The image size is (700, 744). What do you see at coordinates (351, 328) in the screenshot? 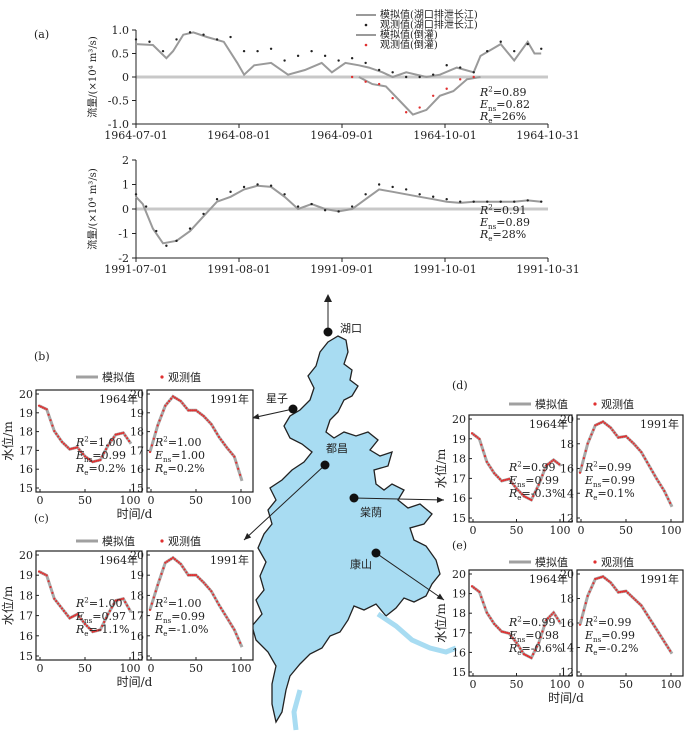
I see `station-label: 湖口` at bounding box center [351, 328].